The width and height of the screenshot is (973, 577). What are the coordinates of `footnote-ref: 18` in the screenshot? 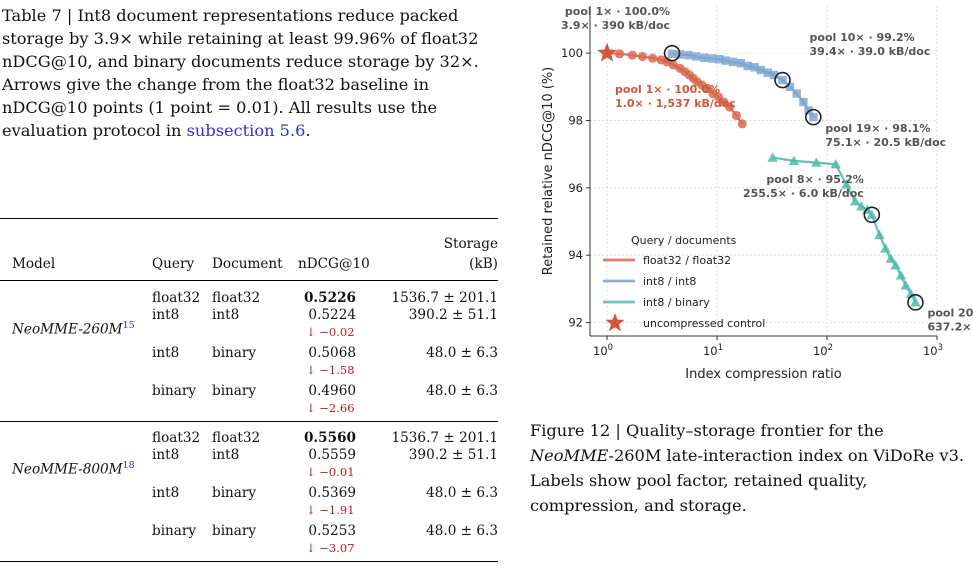 It's located at (128, 465).